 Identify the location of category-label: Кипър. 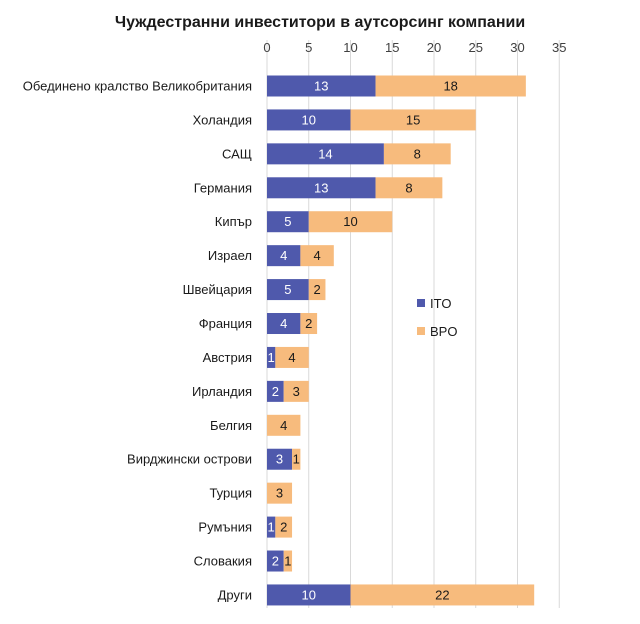
(233, 221).